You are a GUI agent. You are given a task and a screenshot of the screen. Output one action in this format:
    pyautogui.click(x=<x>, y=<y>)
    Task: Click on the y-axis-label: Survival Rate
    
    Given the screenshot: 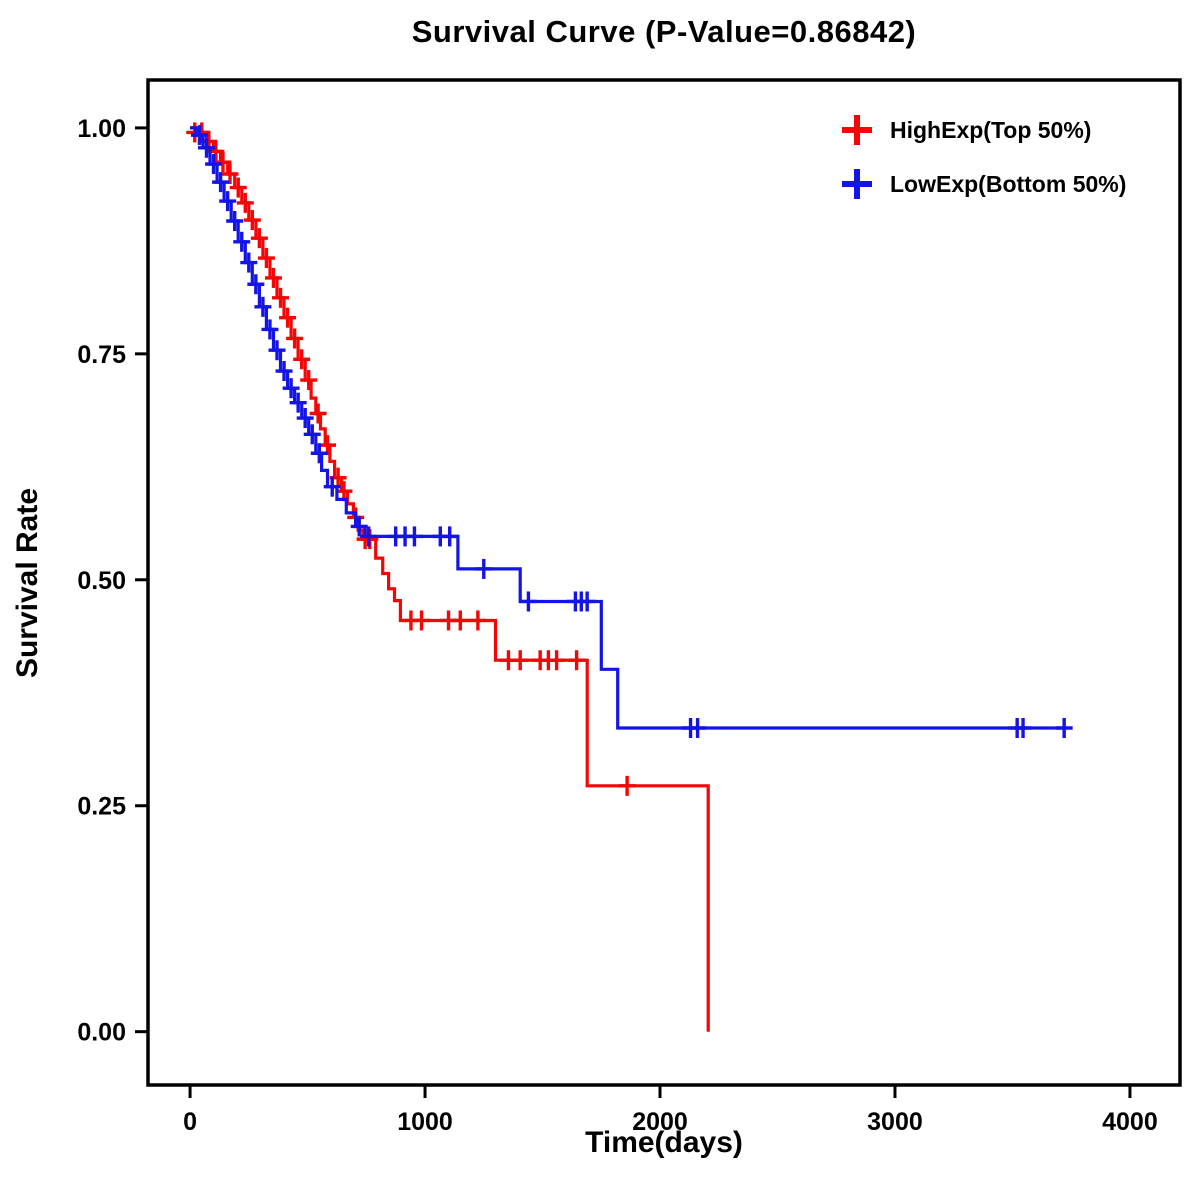 What is the action you would take?
    pyautogui.click(x=27, y=583)
    